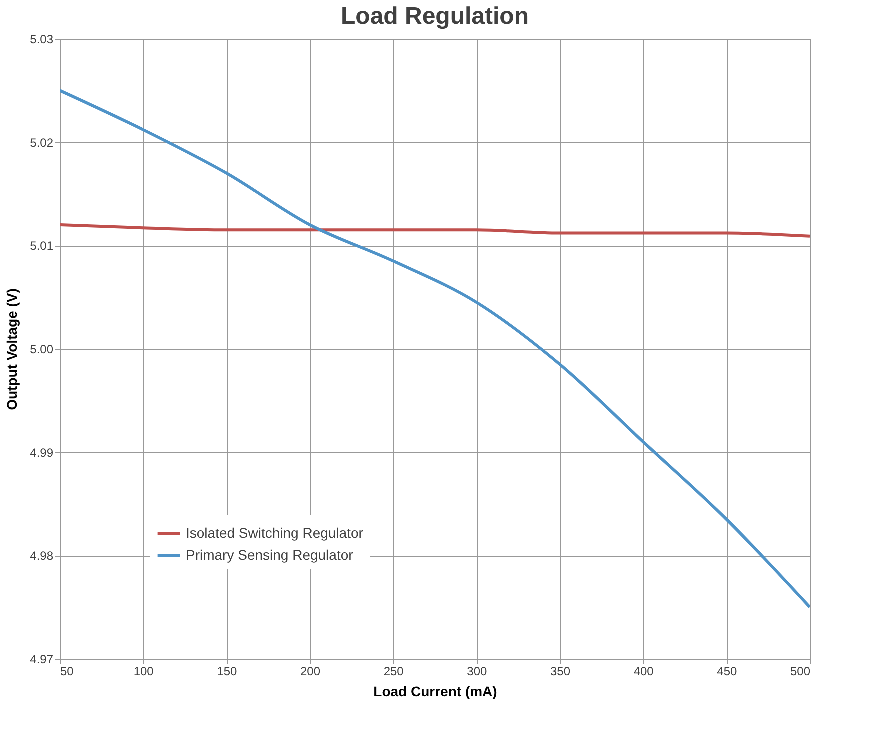  I want to click on x-tick-label: 500, so click(800, 671).